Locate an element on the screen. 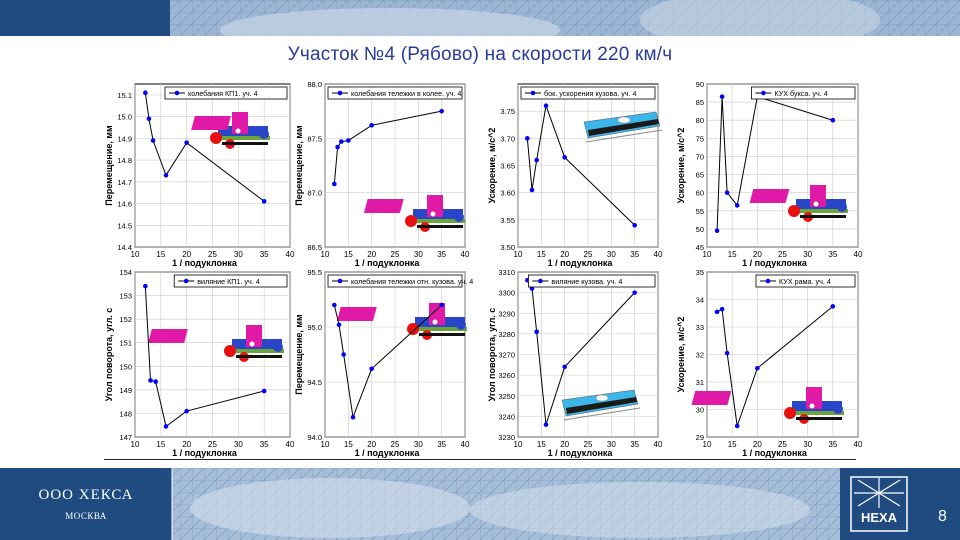 Image resolution: width=960 pixels, height=540 pixels. legend-label: колебания КП1. уч. 4 is located at coordinates (223, 93).